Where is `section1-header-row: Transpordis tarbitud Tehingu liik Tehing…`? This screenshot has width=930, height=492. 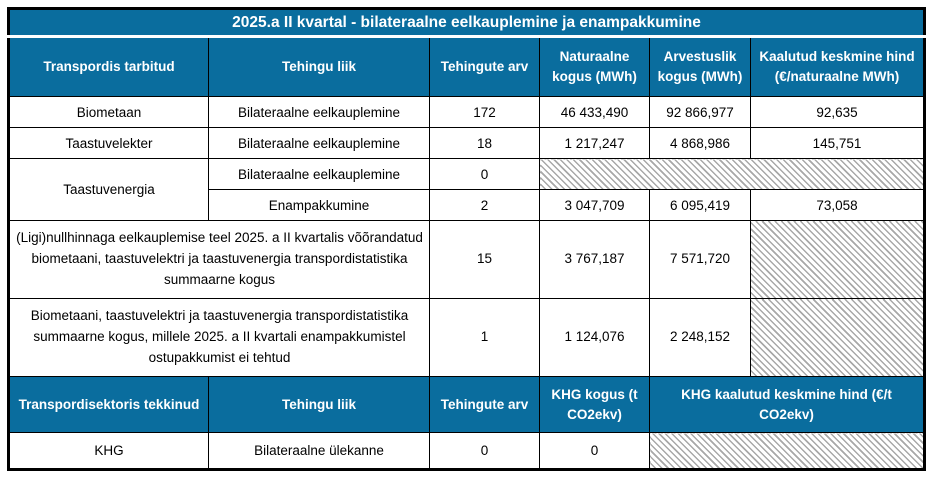 section1-header-row: Transpordis tarbitud Tehingu liik Tehing… is located at coordinates (467, 66).